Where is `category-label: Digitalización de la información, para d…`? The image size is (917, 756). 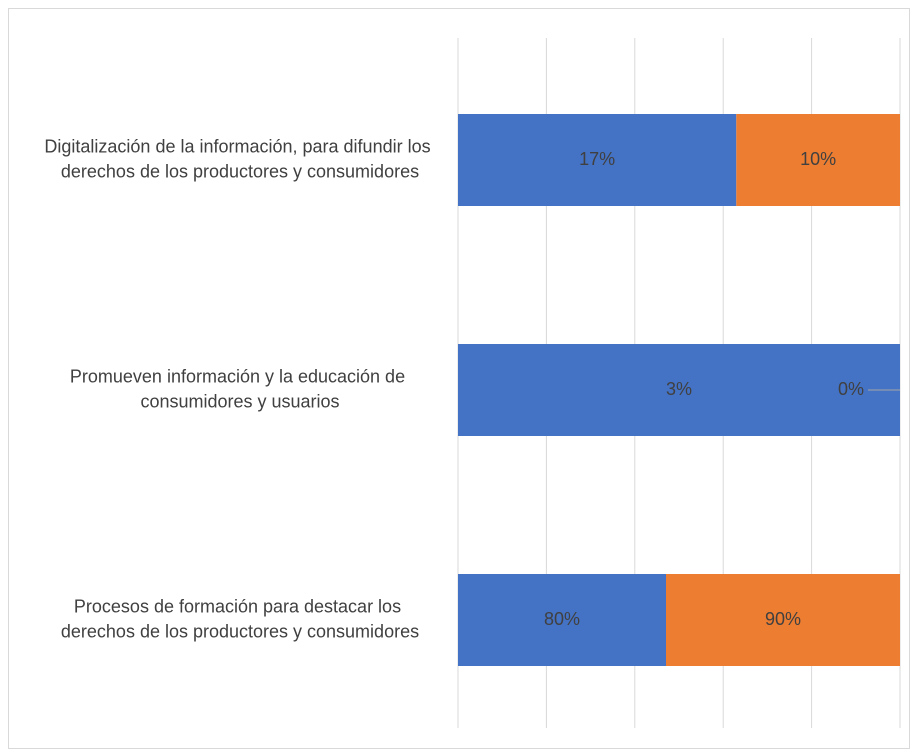
category-label: Digitalización de la información, para d… is located at coordinates (239, 158).